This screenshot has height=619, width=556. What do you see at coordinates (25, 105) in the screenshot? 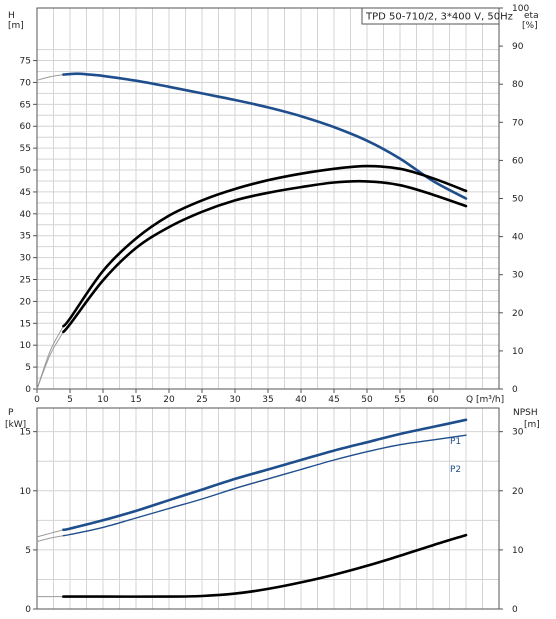
I see `left-tick-label: 65` at bounding box center [25, 105].